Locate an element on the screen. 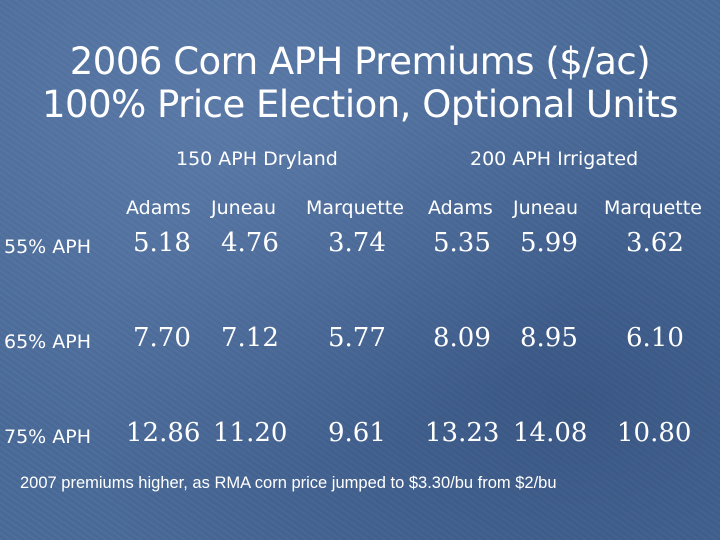 This screenshot has width=720, height=540. table-cell: 5.35 is located at coordinates (462, 243).